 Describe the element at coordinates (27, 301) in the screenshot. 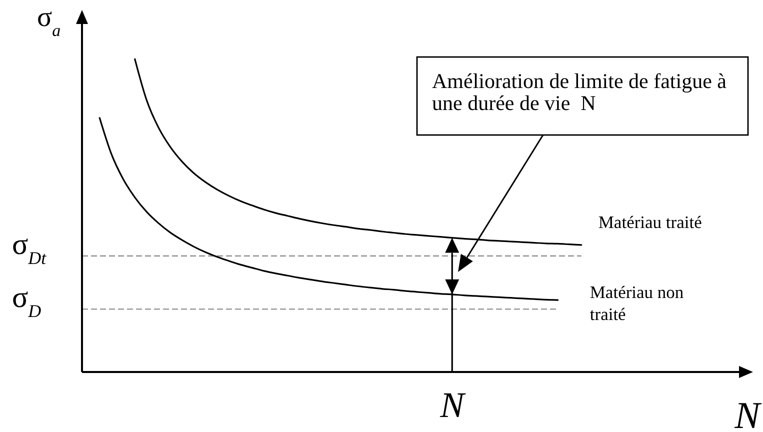

I see `ref-line-label: σ$_{D}$` at that location.